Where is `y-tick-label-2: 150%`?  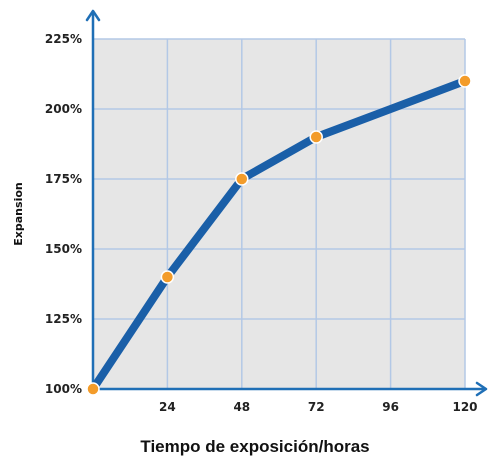 y-tick-label-2: 150% is located at coordinates (63, 249).